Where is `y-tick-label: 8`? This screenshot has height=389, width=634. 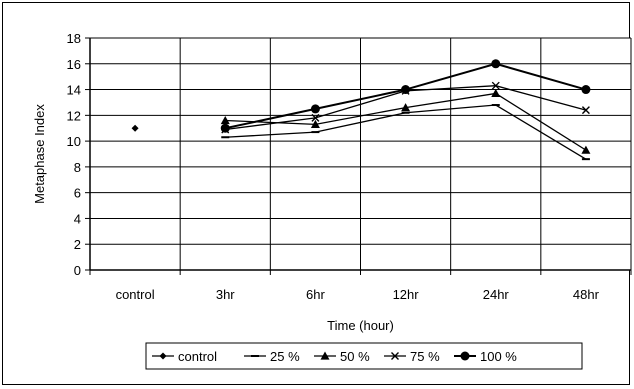
y-tick-label: 8 is located at coordinates (77, 167).